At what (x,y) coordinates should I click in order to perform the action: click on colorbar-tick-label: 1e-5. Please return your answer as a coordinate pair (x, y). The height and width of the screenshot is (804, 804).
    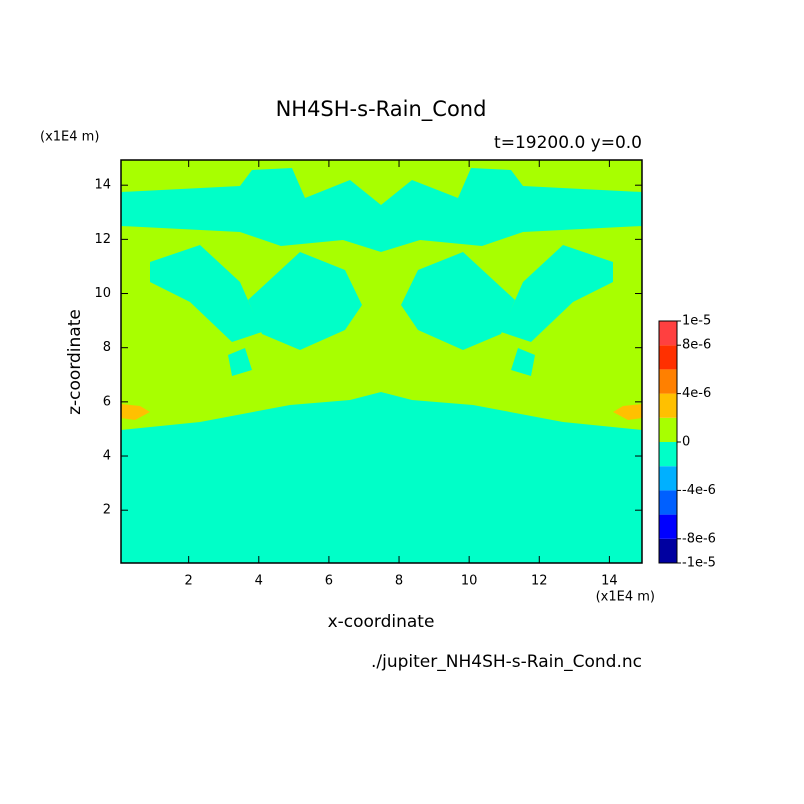
    Looking at the image, I should click on (696, 321).